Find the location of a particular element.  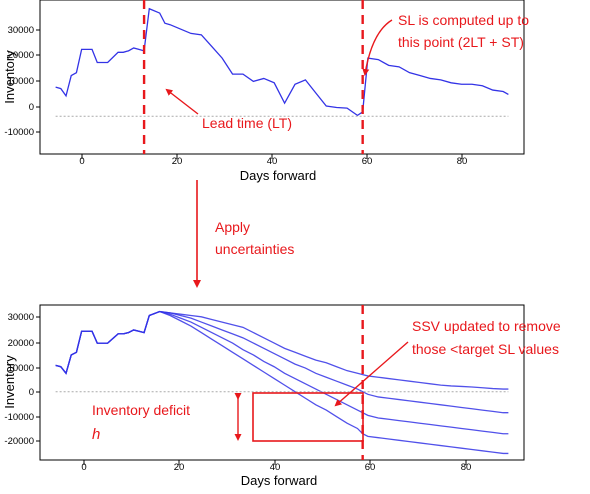

top-x-axis-label: Days forward is located at coordinates (278, 175).